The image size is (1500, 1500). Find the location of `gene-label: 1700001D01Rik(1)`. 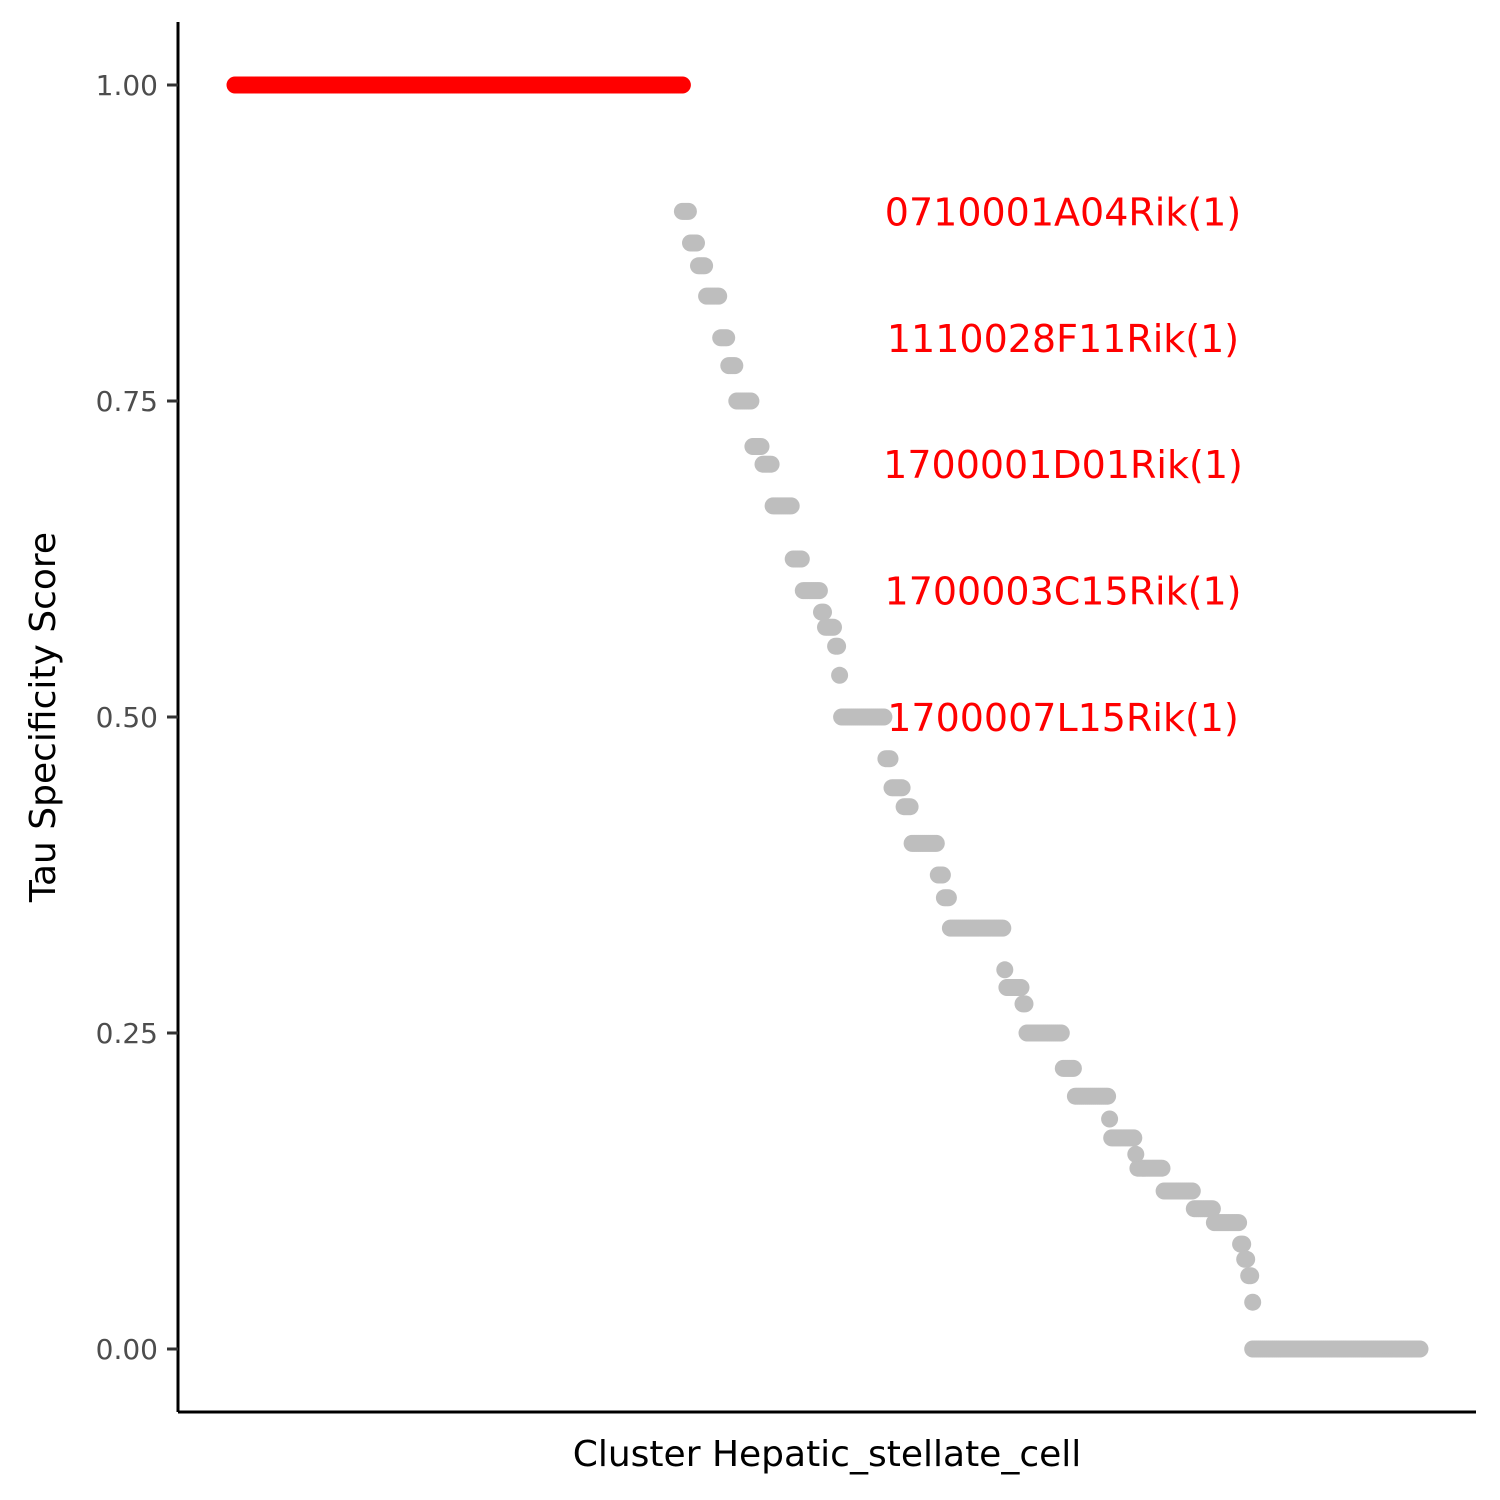

gene-label: 1700001D01Rik(1) is located at coordinates (1063, 465).